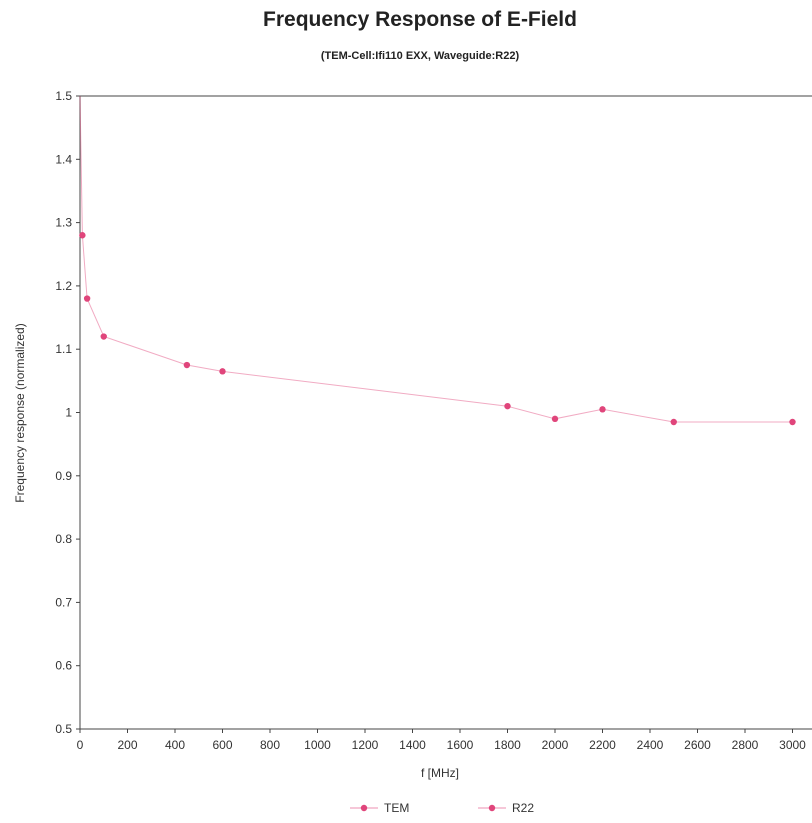 The image size is (812, 823). I want to click on legend-marker-r22, so click(492, 808).